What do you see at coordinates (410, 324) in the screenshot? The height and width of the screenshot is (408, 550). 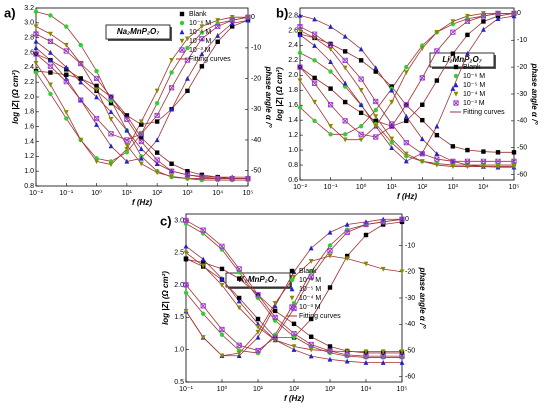 I see `y2-tick-label: -40` at bounding box center [410, 324].